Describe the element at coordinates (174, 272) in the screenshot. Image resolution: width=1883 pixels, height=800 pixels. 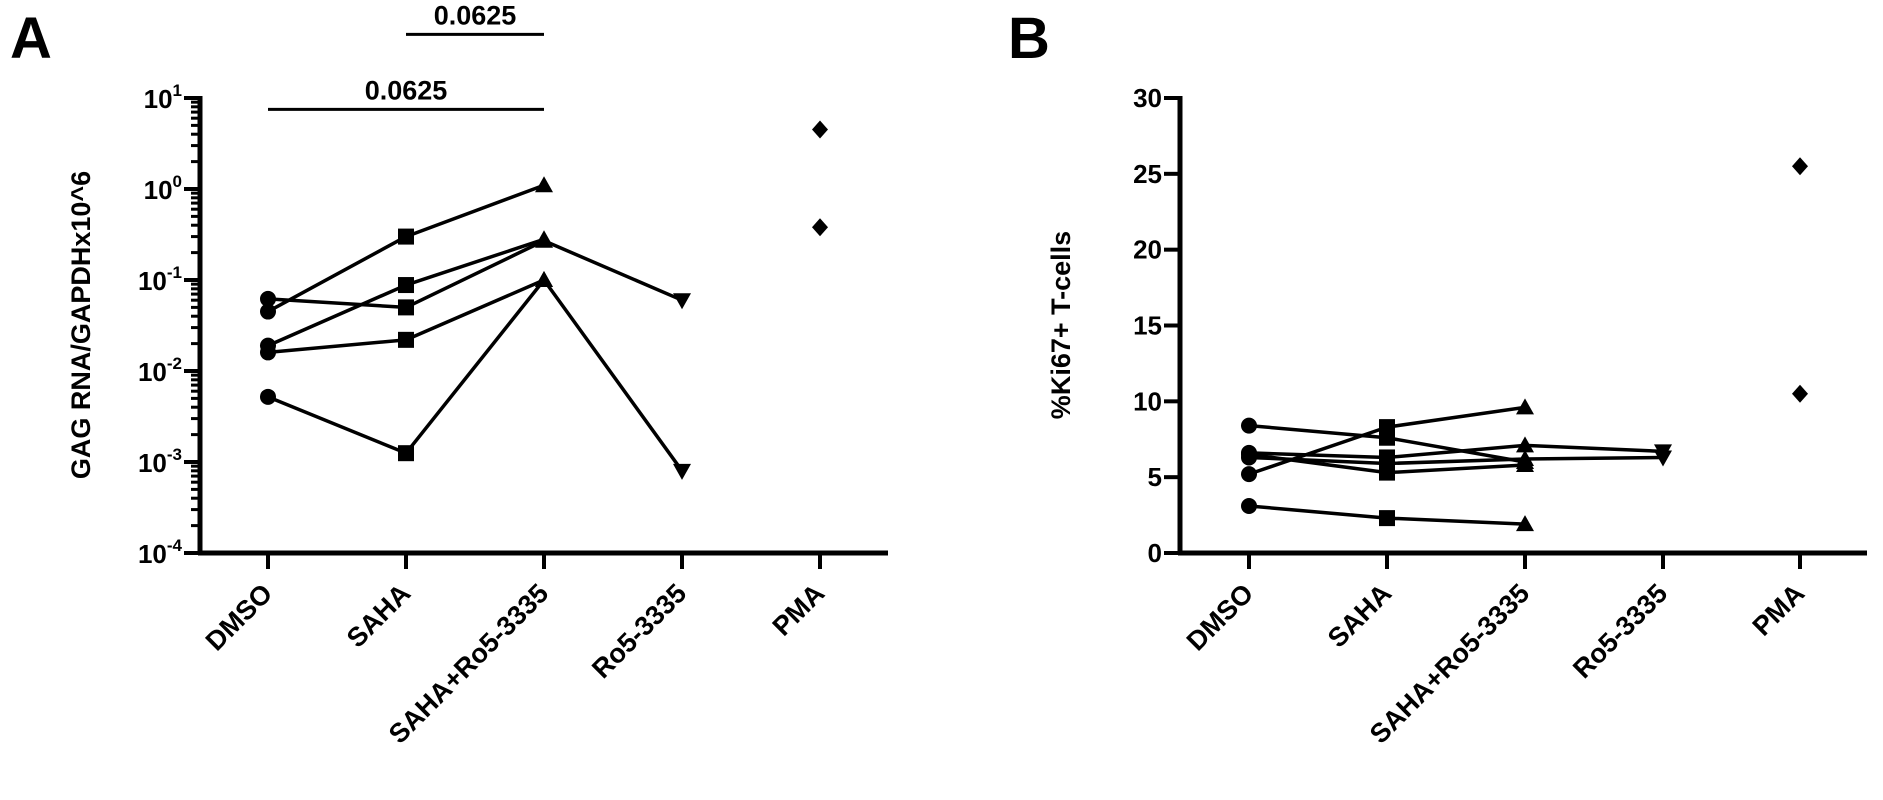
I see `y-tick-exponent: -1` at that location.